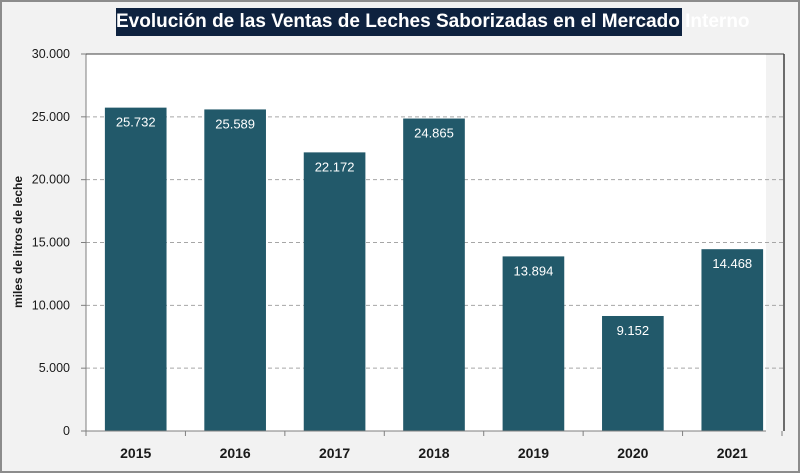 The width and height of the screenshot is (800, 473). What do you see at coordinates (732, 453) in the screenshot?
I see `x-tick-label: 2021` at bounding box center [732, 453].